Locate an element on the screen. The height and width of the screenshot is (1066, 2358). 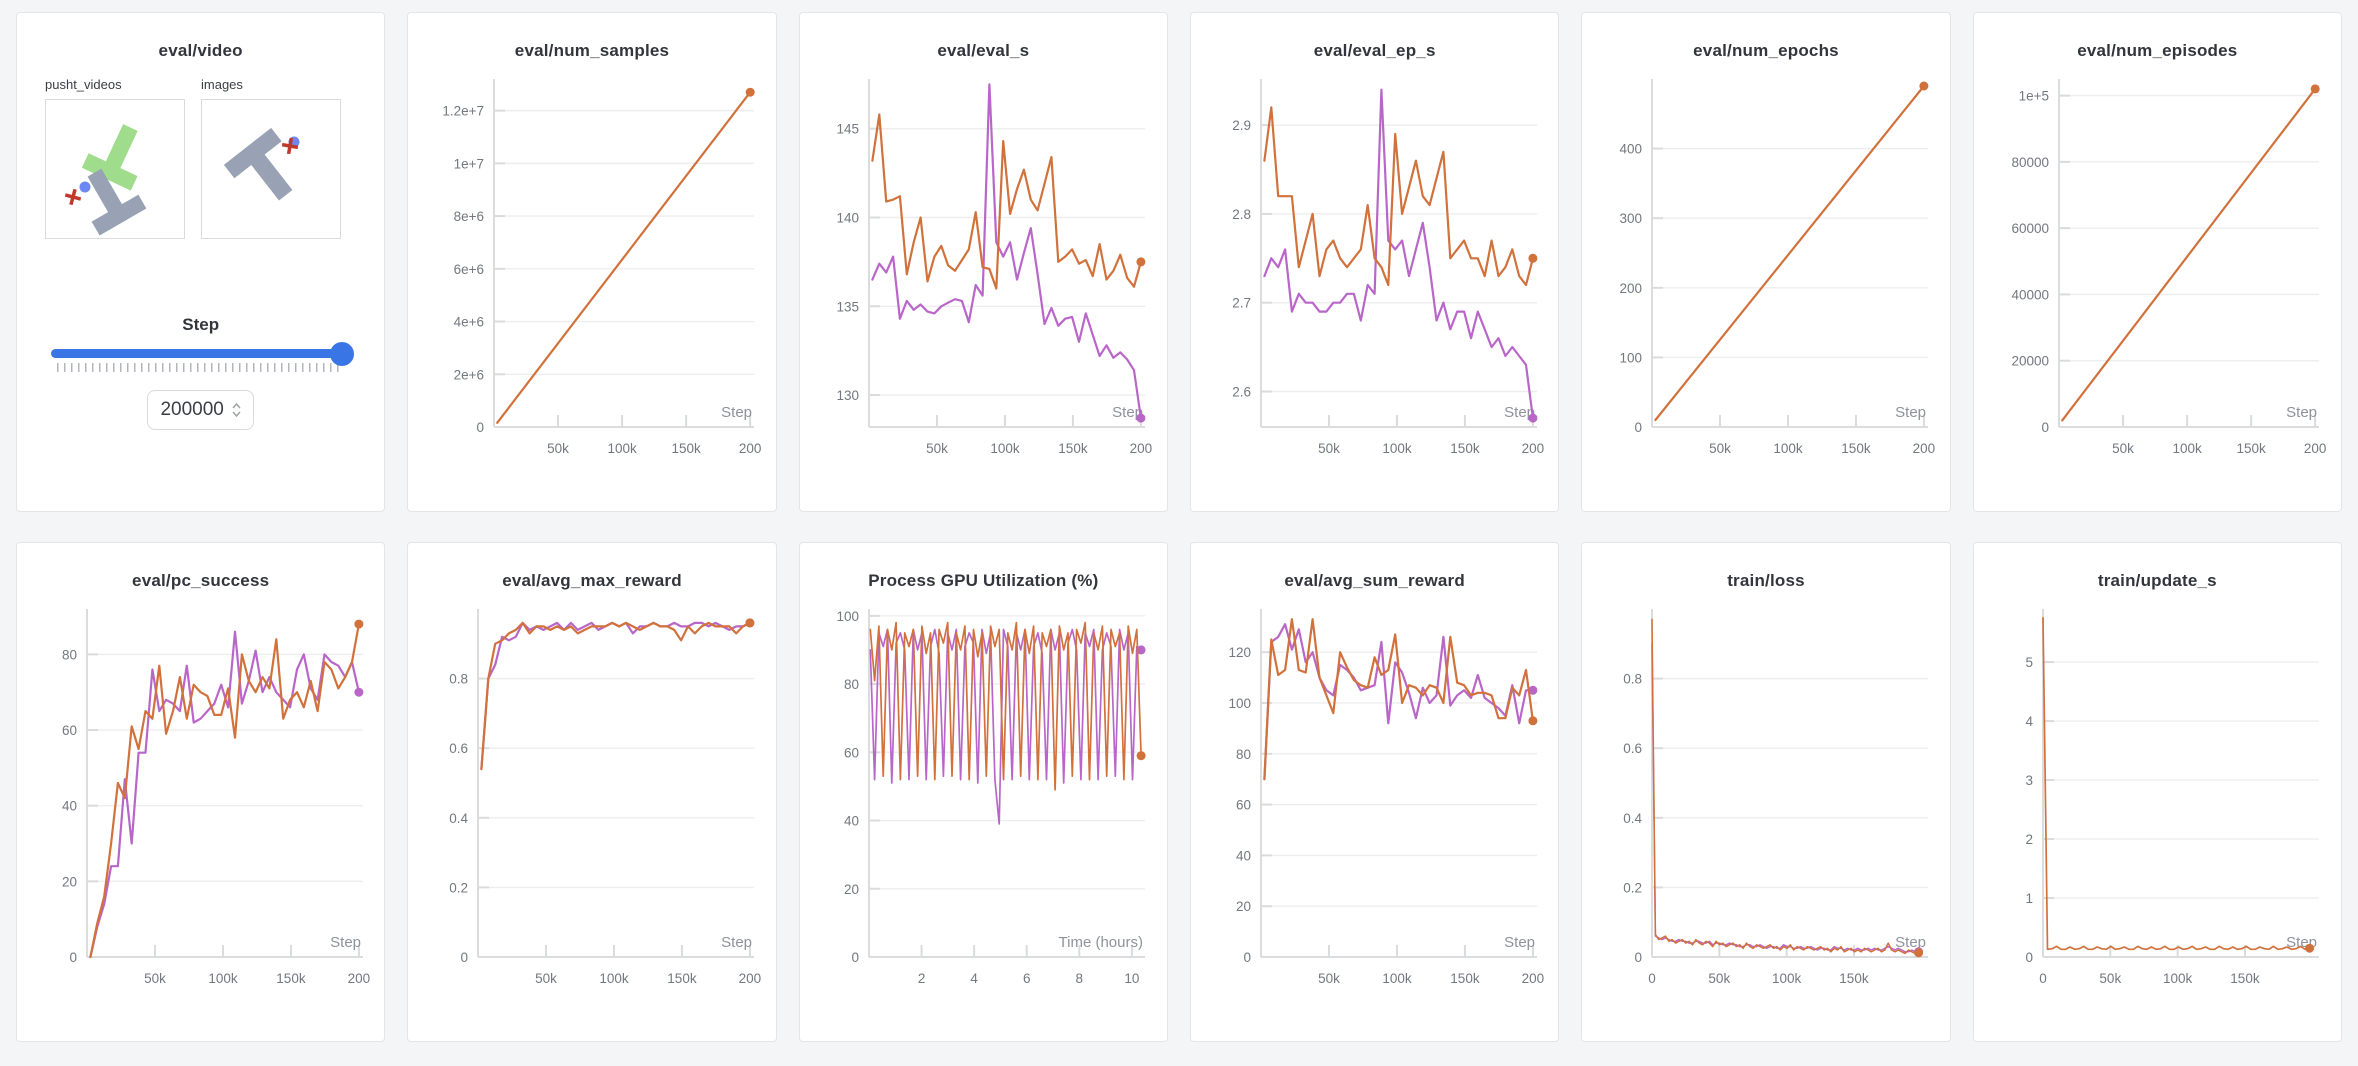
pusht-video-thumbnail is located at coordinates (115, 169).